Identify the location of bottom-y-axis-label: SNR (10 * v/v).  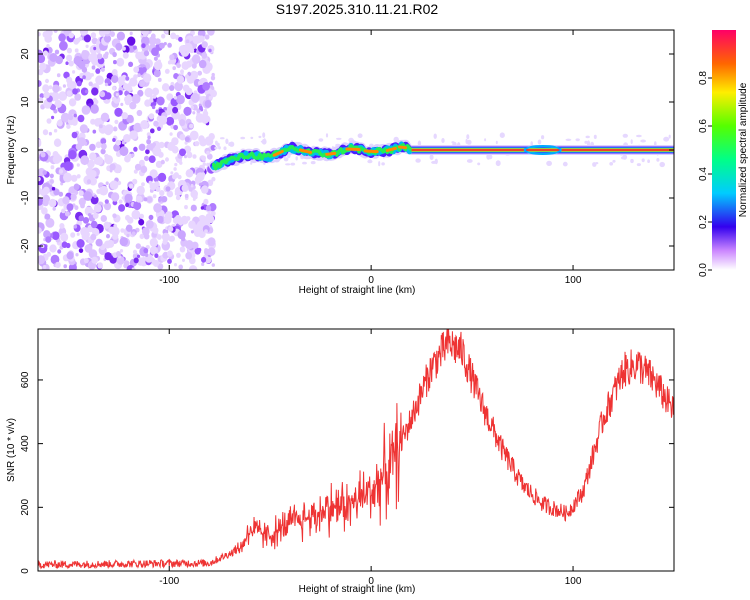
(11, 450).